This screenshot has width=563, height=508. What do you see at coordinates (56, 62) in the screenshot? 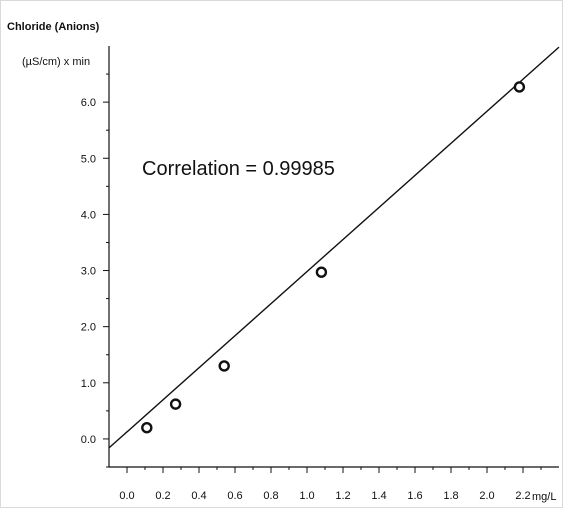
I see `y-axis-label: (µS/cm) x min` at bounding box center [56, 62].